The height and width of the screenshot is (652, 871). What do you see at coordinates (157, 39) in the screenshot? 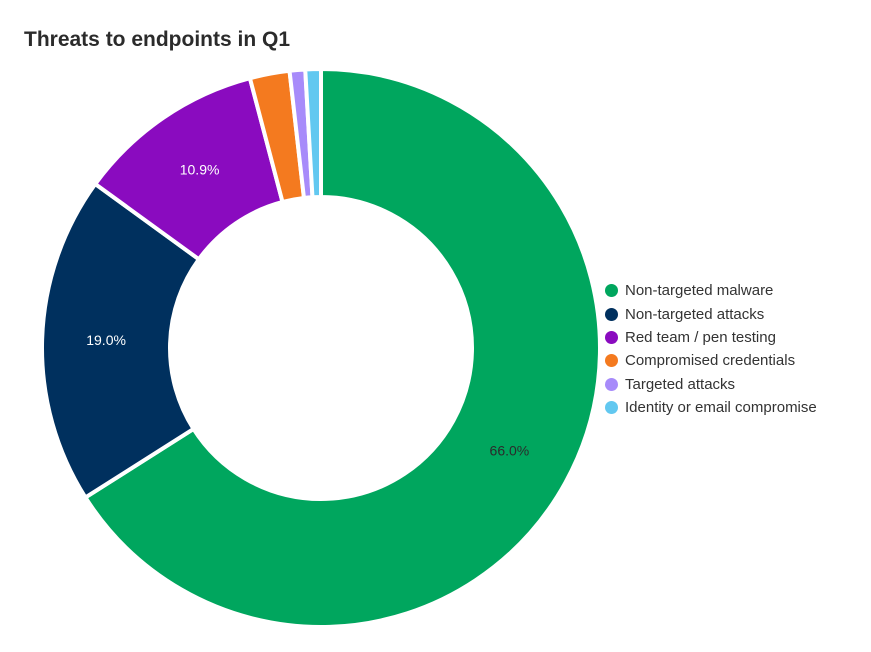
I see `chart-title: Threats to endpoints in Q1` at bounding box center [157, 39].